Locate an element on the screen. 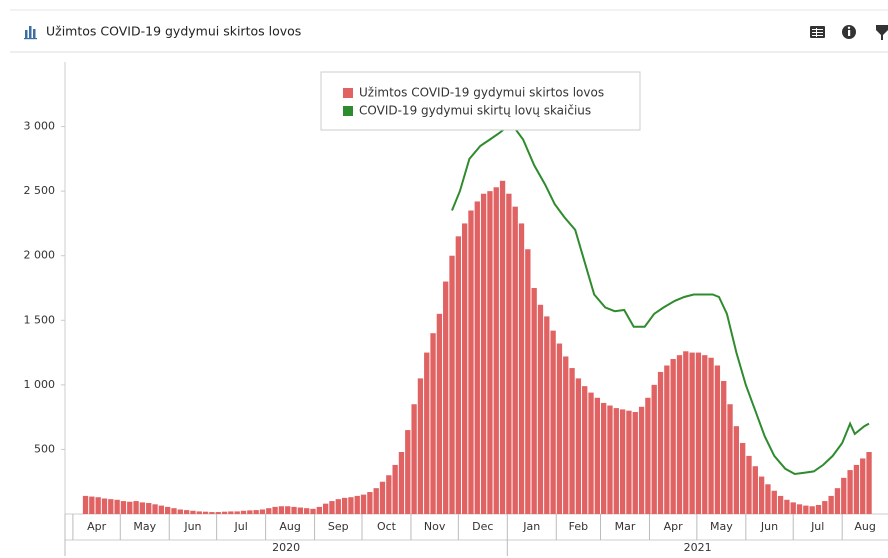 The height and width of the screenshot is (558, 888). legend-box is located at coordinates (480, 101).